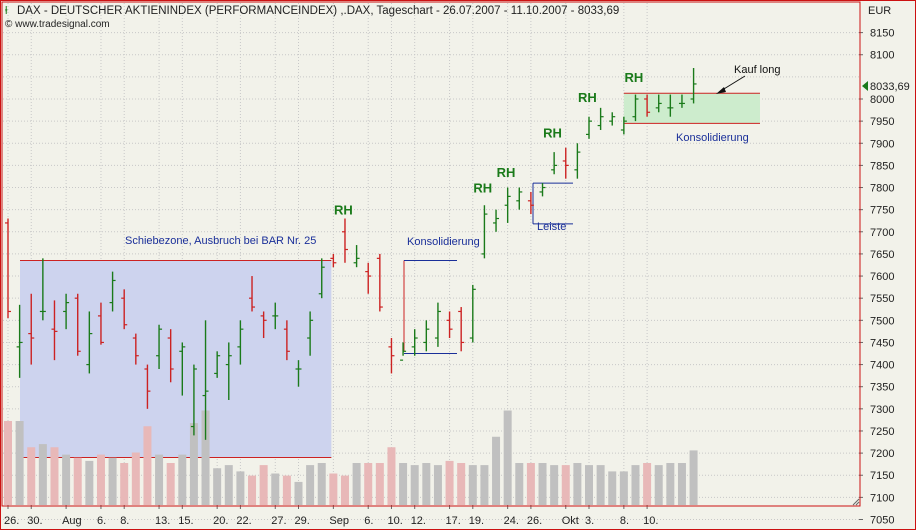  Describe the element at coordinates (162, 521) in the screenshot. I see `x-tick-label: 13.` at that location.